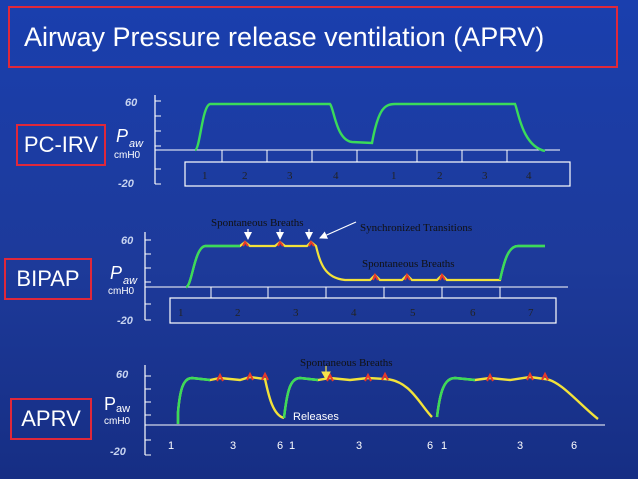  What do you see at coordinates (387, 399) in the screenshot?
I see `pressure-waveform-aprv` at bounding box center [387, 399].